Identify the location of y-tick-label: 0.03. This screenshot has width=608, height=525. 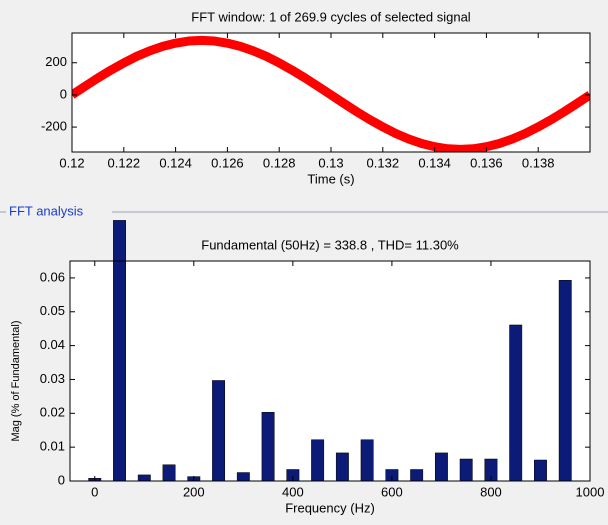
(52, 378).